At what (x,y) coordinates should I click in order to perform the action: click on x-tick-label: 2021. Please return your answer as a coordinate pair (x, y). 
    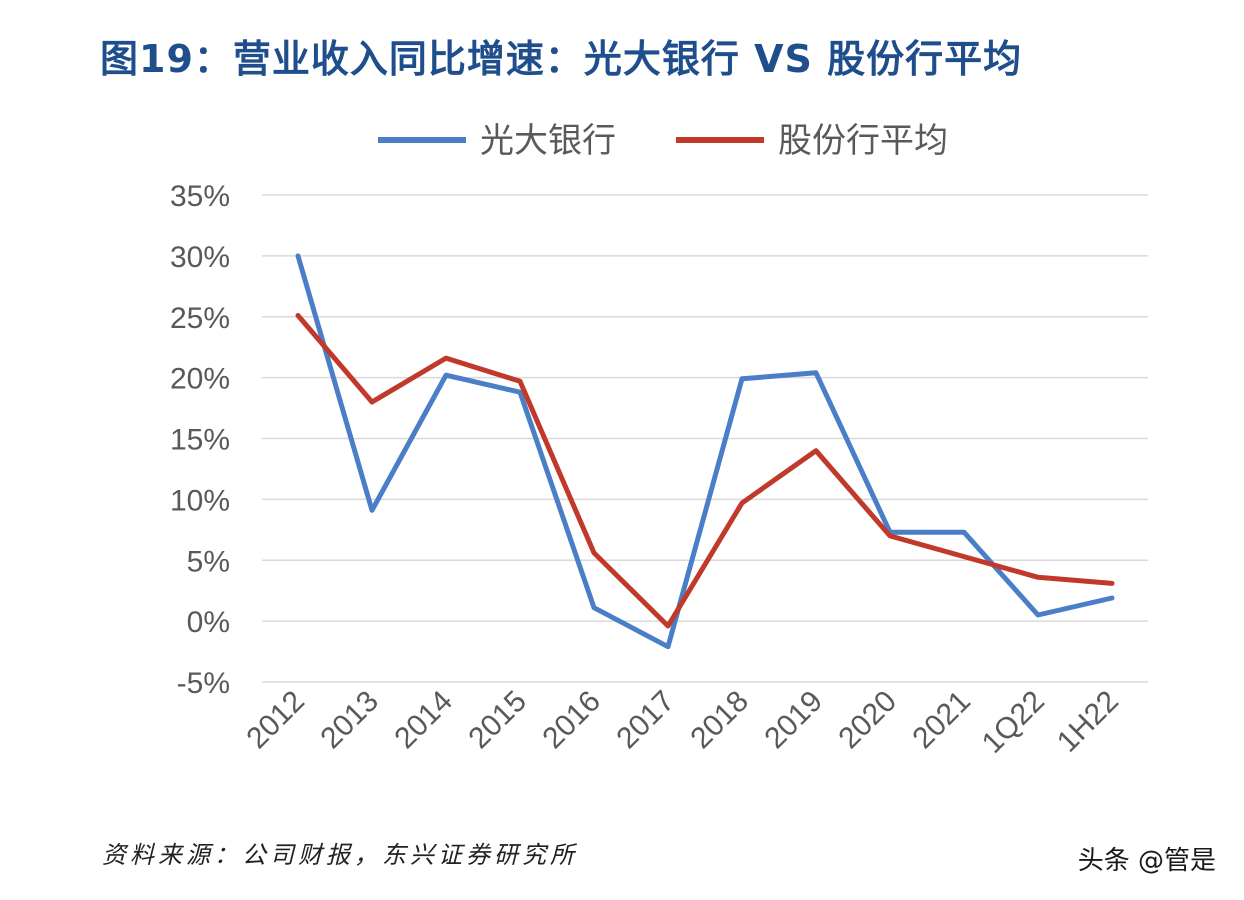
    Looking at the image, I should click on (941, 720).